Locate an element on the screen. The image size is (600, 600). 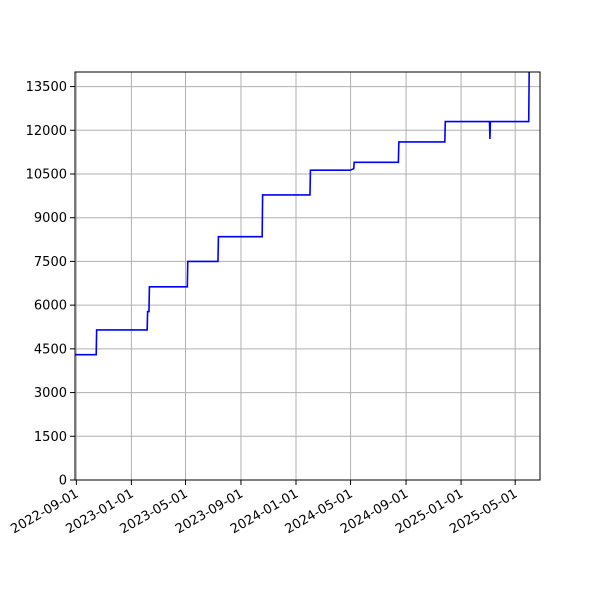
y-tick-label: 3000 is located at coordinates (50, 393).